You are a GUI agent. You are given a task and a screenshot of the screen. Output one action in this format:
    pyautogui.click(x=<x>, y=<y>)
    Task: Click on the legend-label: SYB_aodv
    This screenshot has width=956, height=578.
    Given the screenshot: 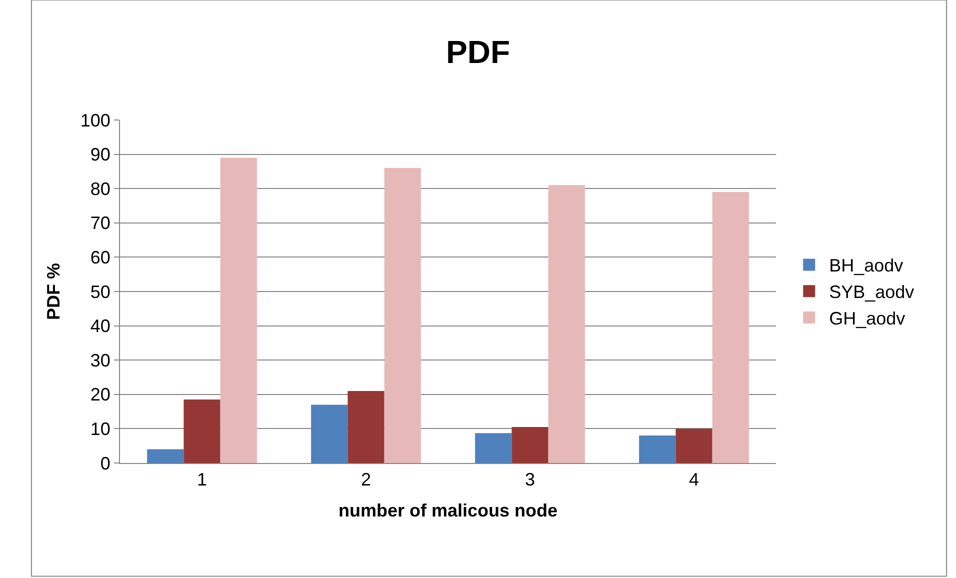 What is the action you would take?
    pyautogui.click(x=871, y=292)
    